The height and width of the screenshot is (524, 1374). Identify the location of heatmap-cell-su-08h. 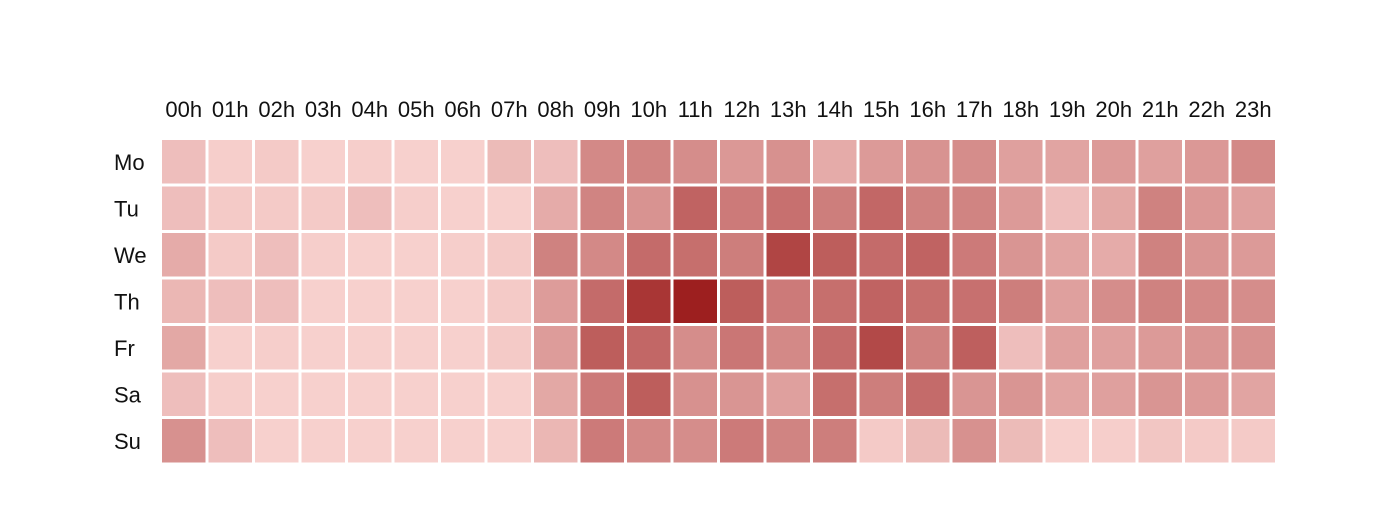
(556, 441).